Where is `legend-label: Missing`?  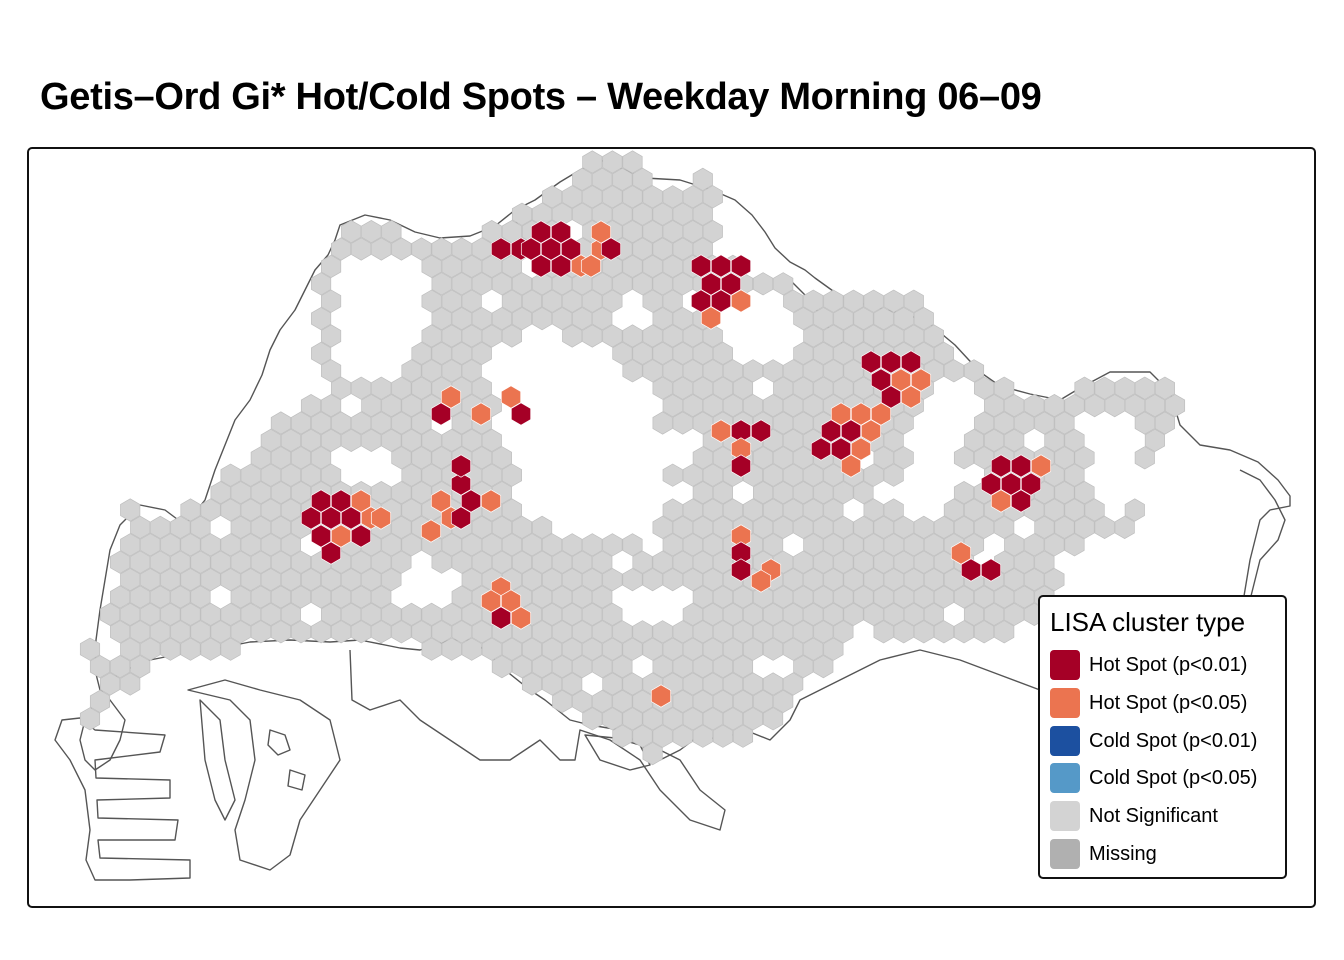 legend-label: Missing is located at coordinates (1123, 853).